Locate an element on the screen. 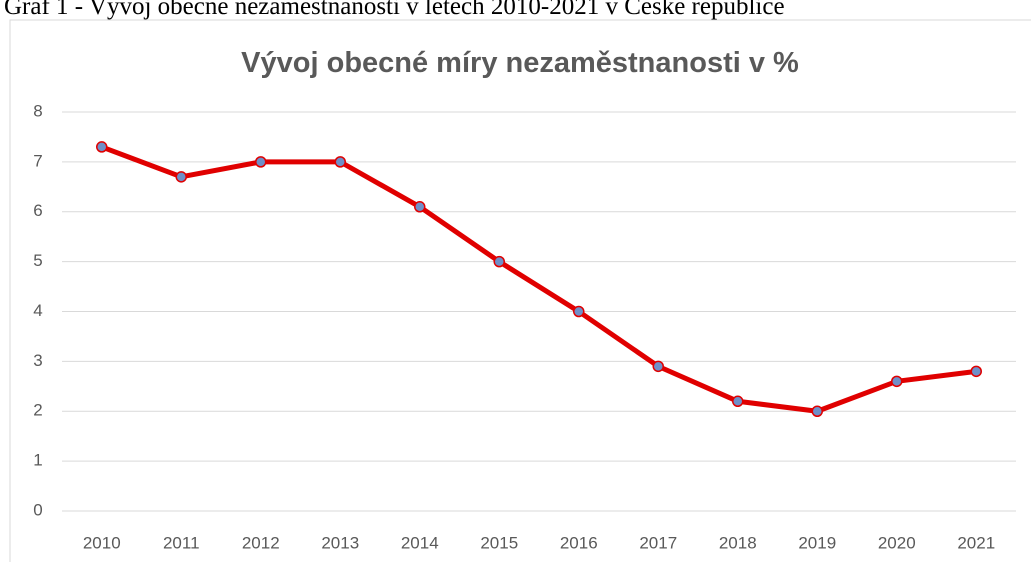 The height and width of the screenshot is (562, 1031). x-tick-label: 2016 is located at coordinates (579, 542).